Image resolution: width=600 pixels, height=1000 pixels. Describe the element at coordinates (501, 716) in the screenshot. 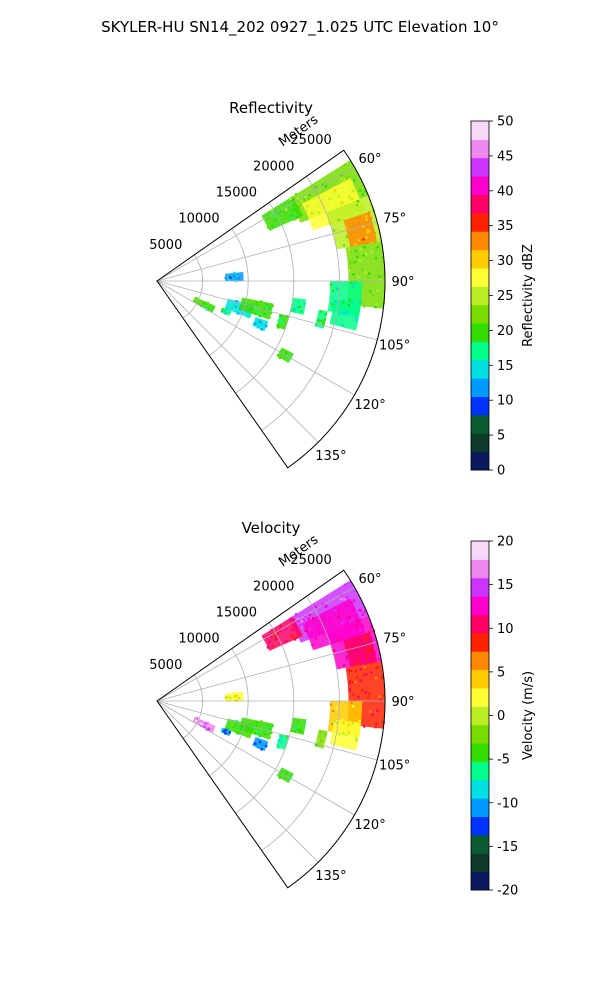

I see `colorbar-tick-label: 0` at that location.